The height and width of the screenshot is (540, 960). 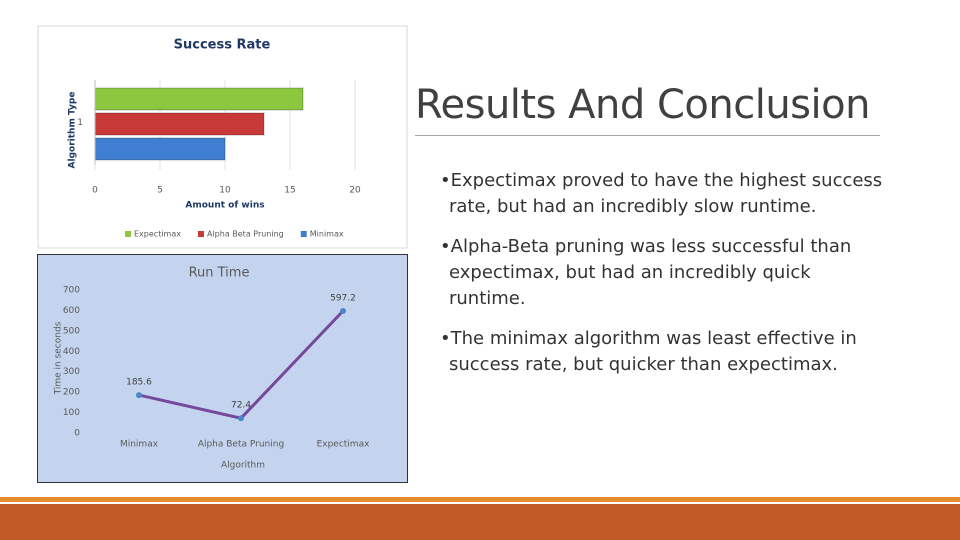 What do you see at coordinates (225, 191) in the screenshot?
I see `x-tick-label: 10` at bounding box center [225, 191].